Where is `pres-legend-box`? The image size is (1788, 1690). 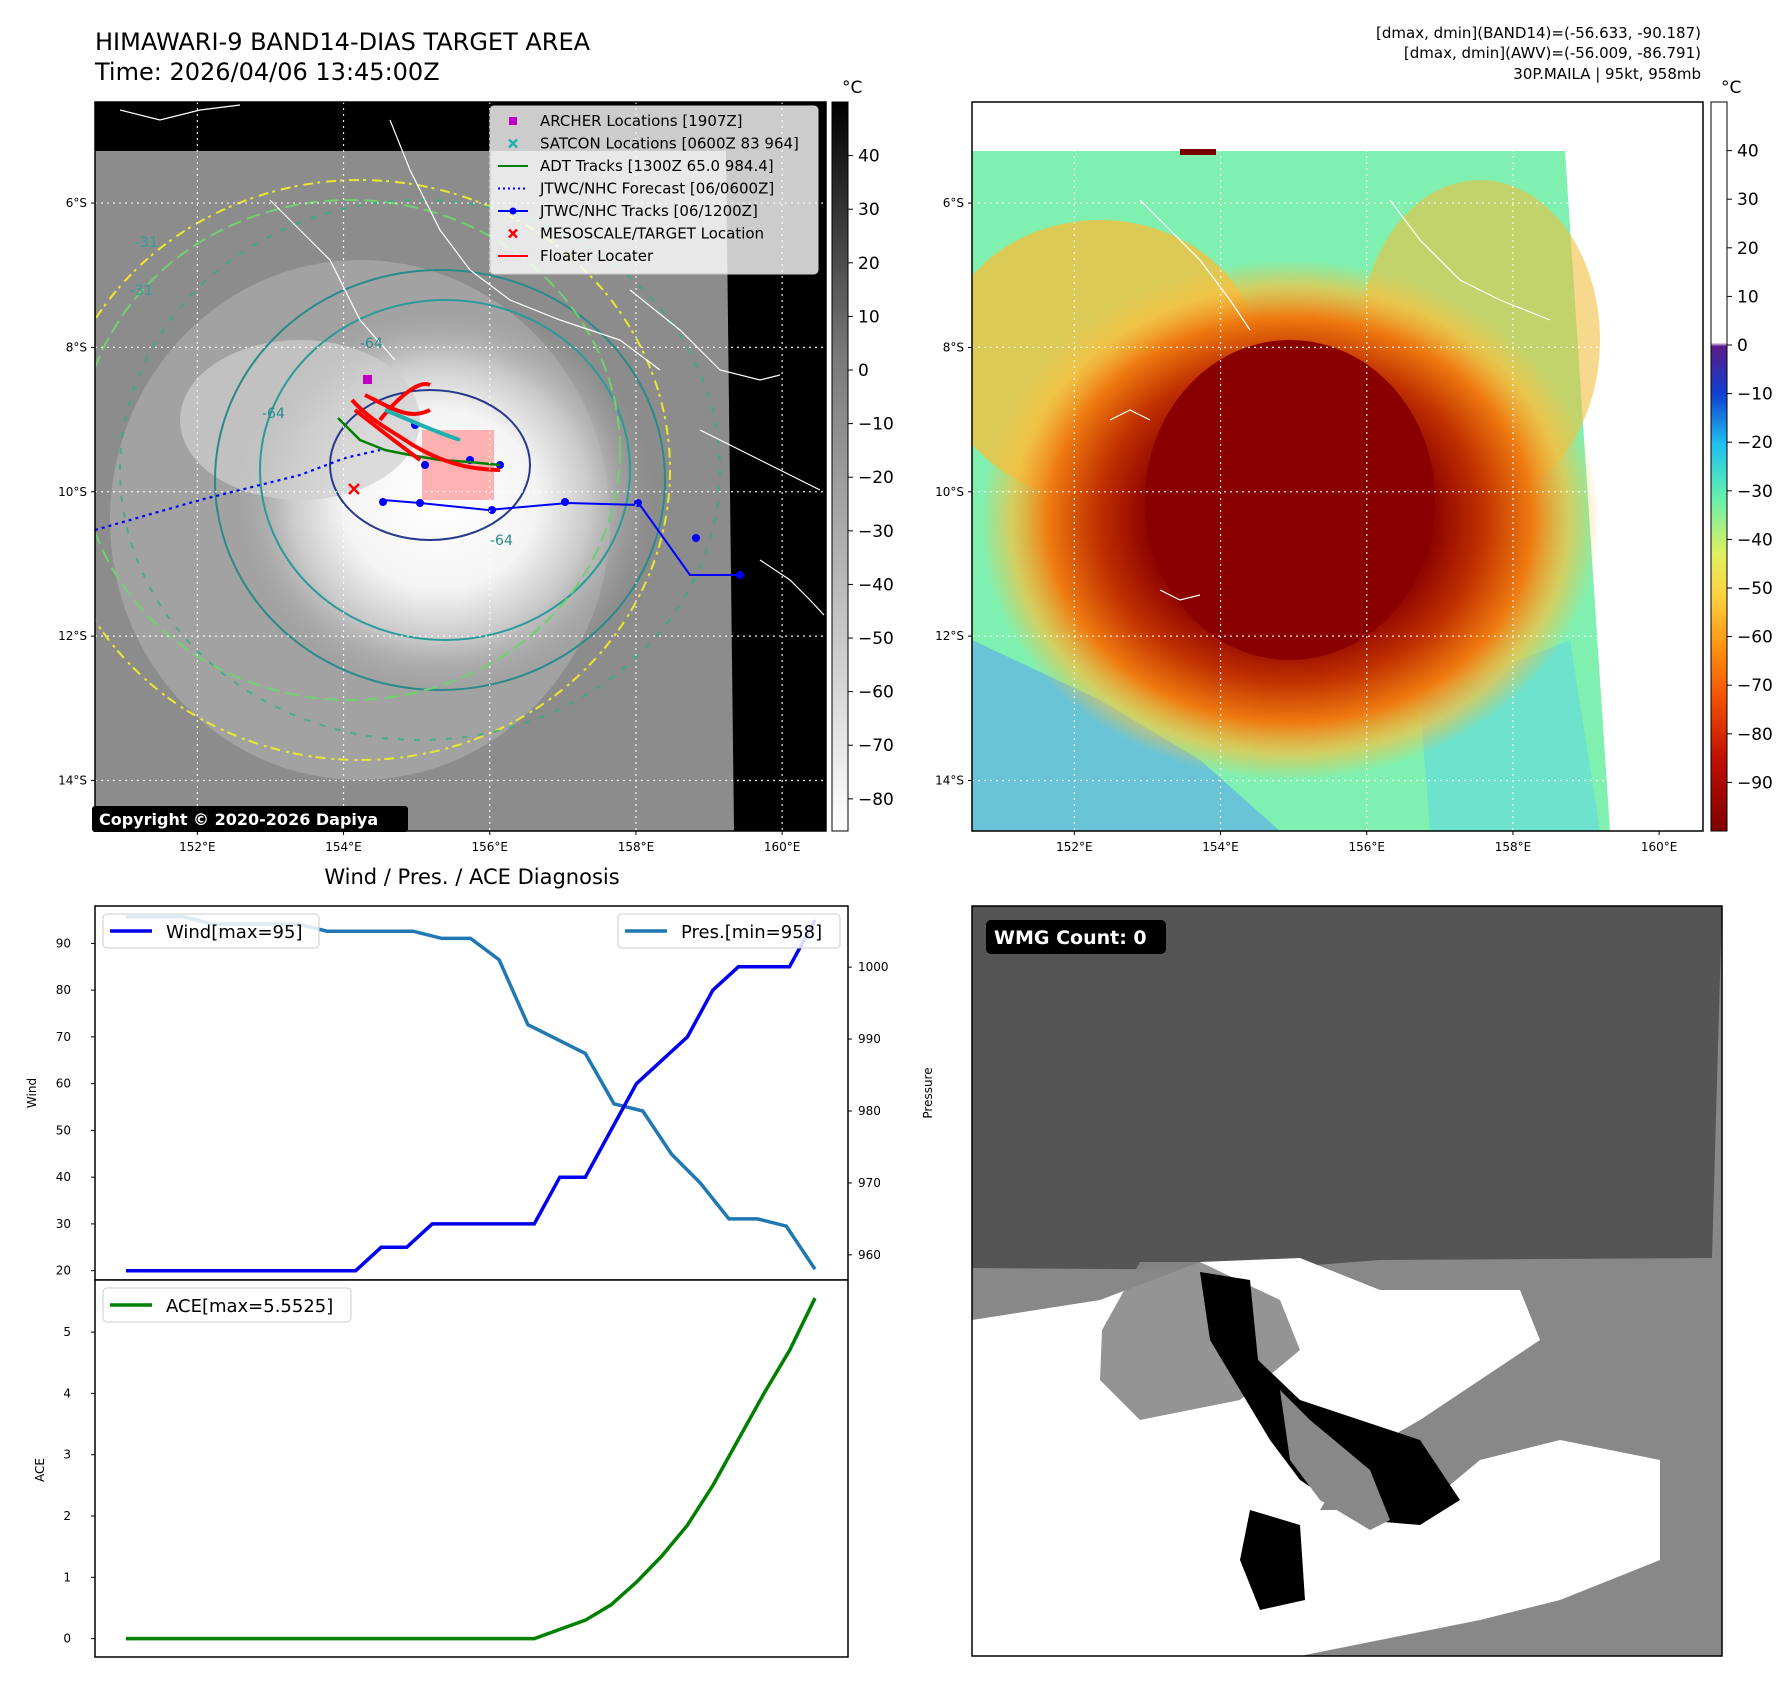 pres-legend-box is located at coordinates (729, 931).